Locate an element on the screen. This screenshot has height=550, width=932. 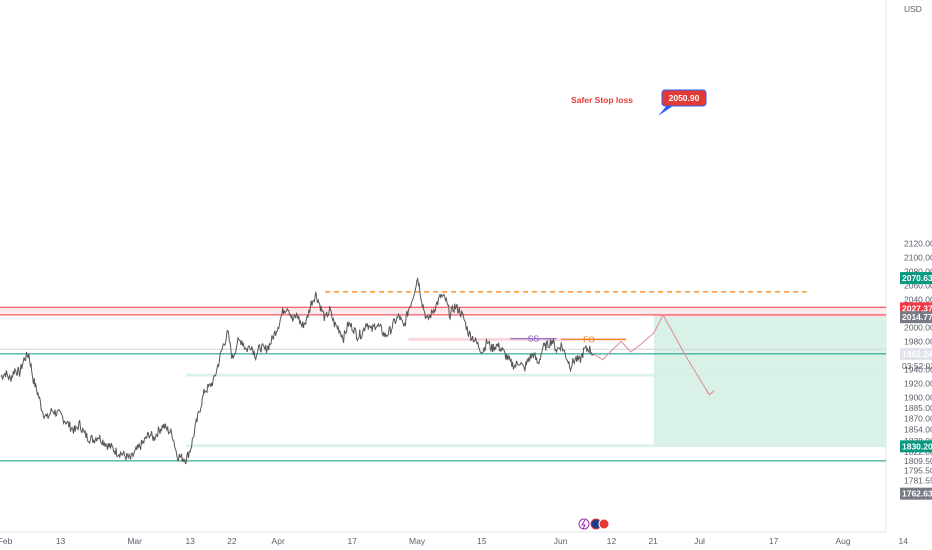
y-tick-label: 1920.00 is located at coordinates (918, 384).